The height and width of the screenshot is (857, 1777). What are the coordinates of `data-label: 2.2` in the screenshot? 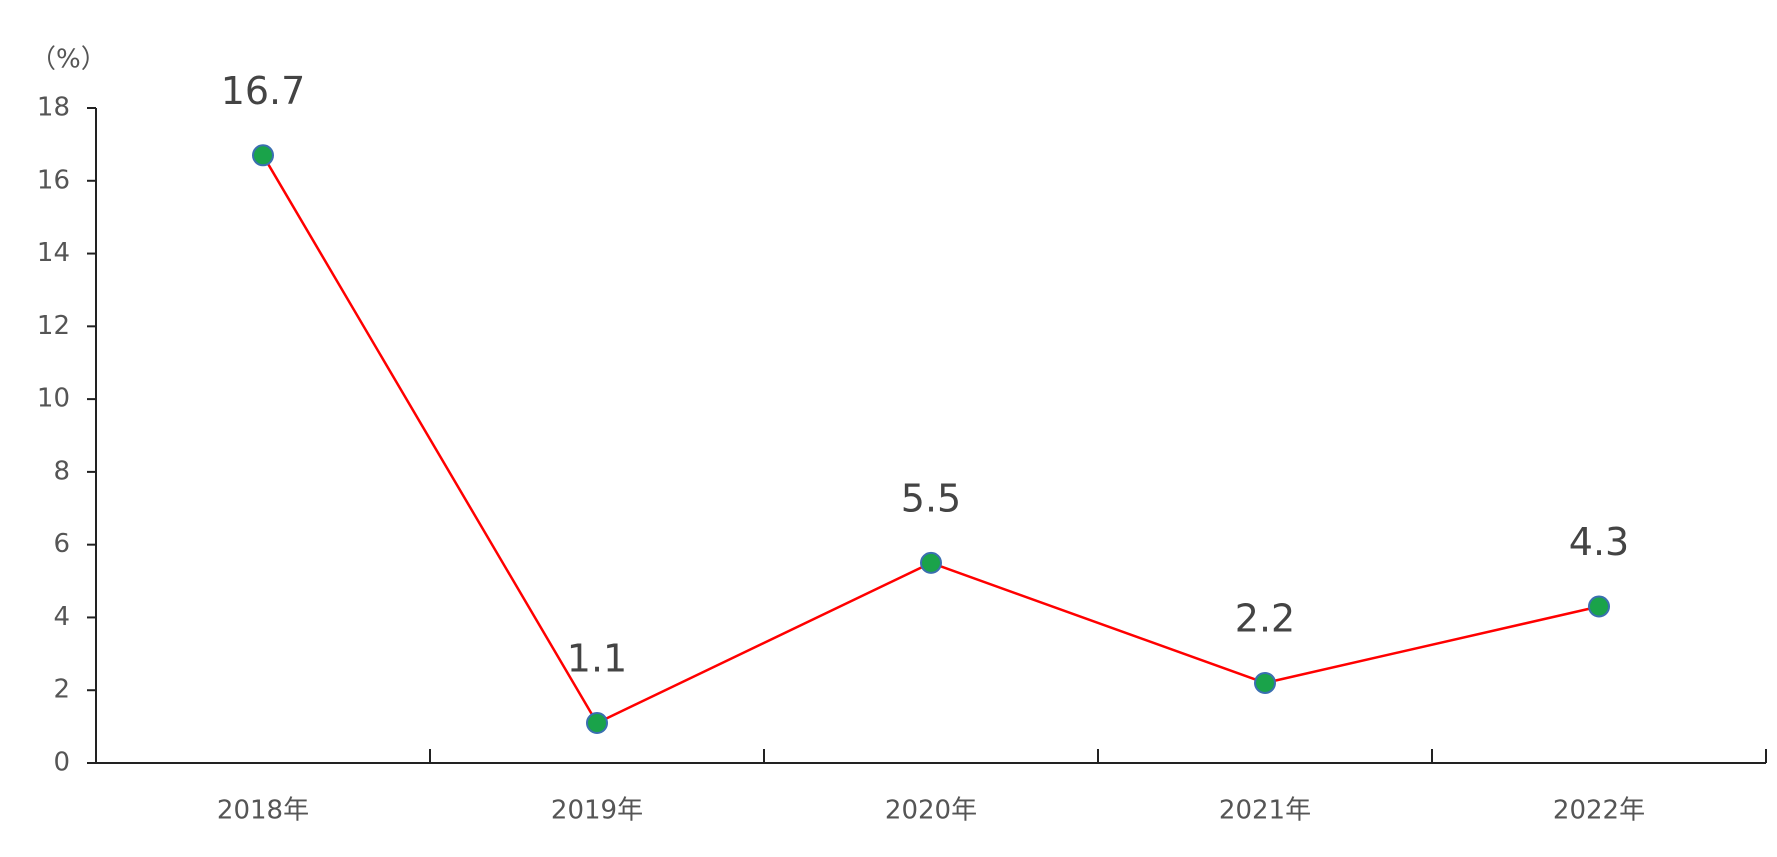 It's located at (1265, 618).